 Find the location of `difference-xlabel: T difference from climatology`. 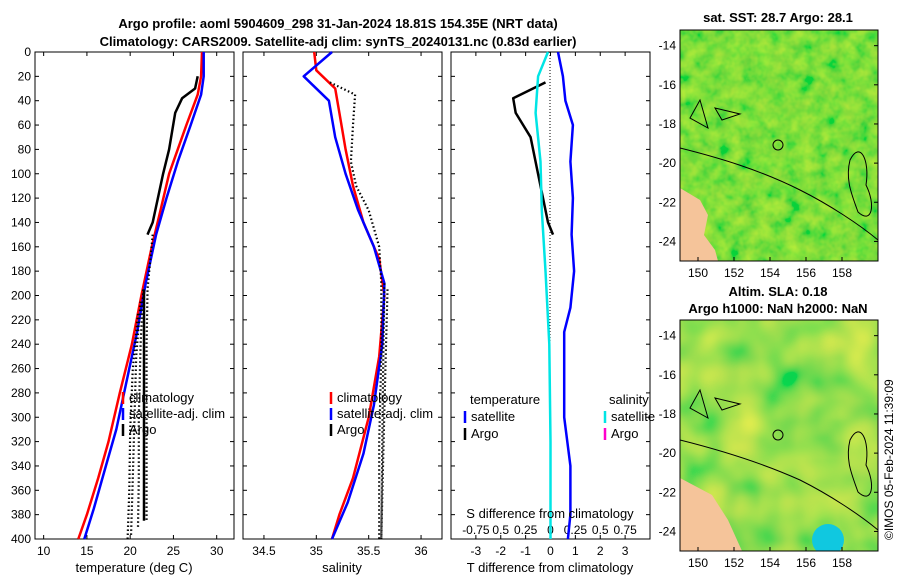

difference-xlabel: T difference from climatology is located at coordinates (550, 567).